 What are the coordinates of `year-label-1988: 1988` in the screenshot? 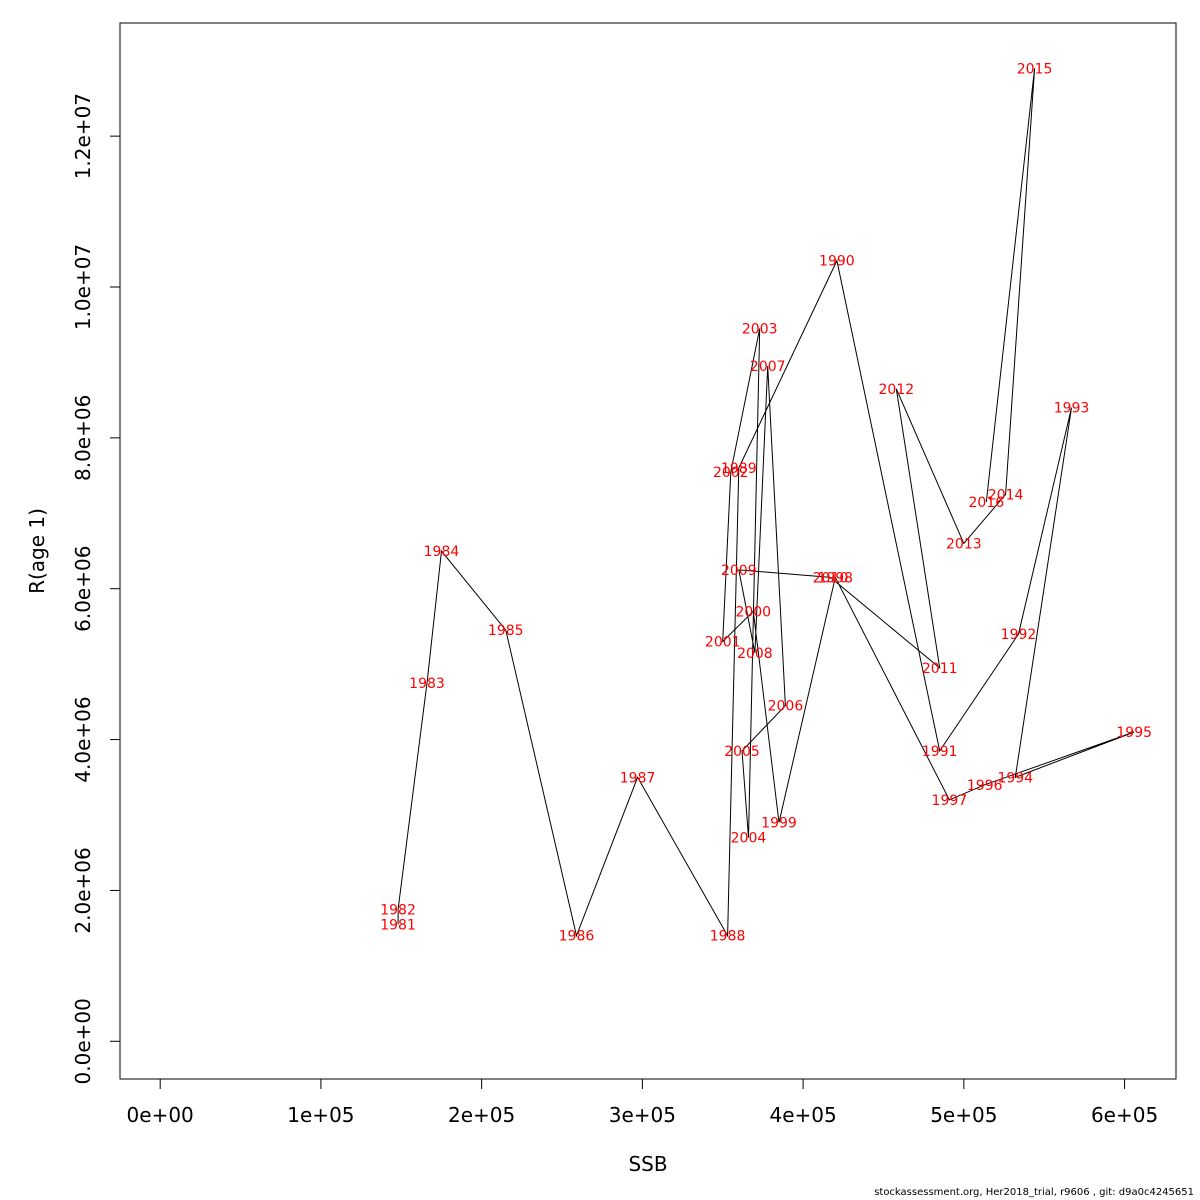 It's located at (728, 937).